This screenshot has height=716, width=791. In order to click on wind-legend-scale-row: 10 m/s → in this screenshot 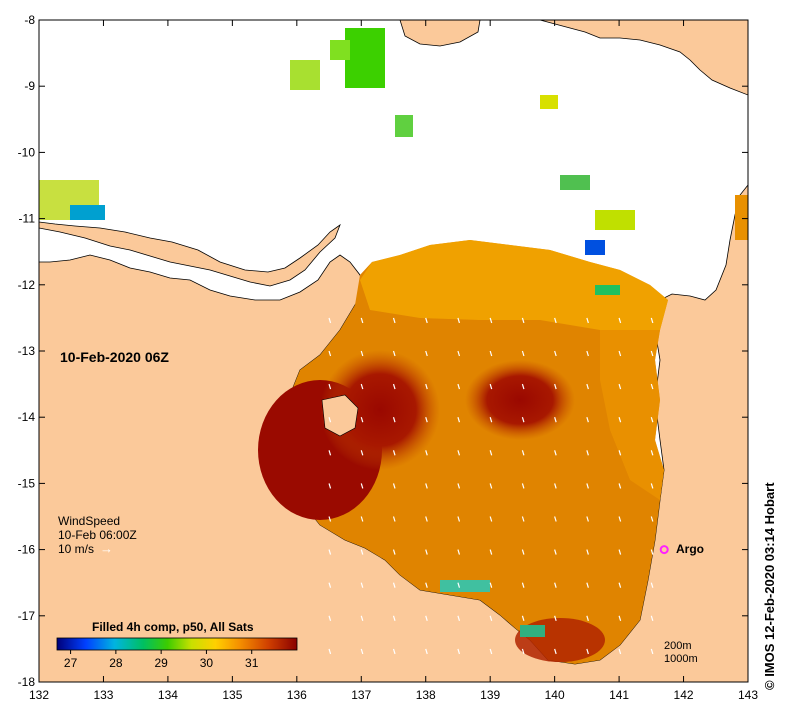, I will do `click(97, 549)`.